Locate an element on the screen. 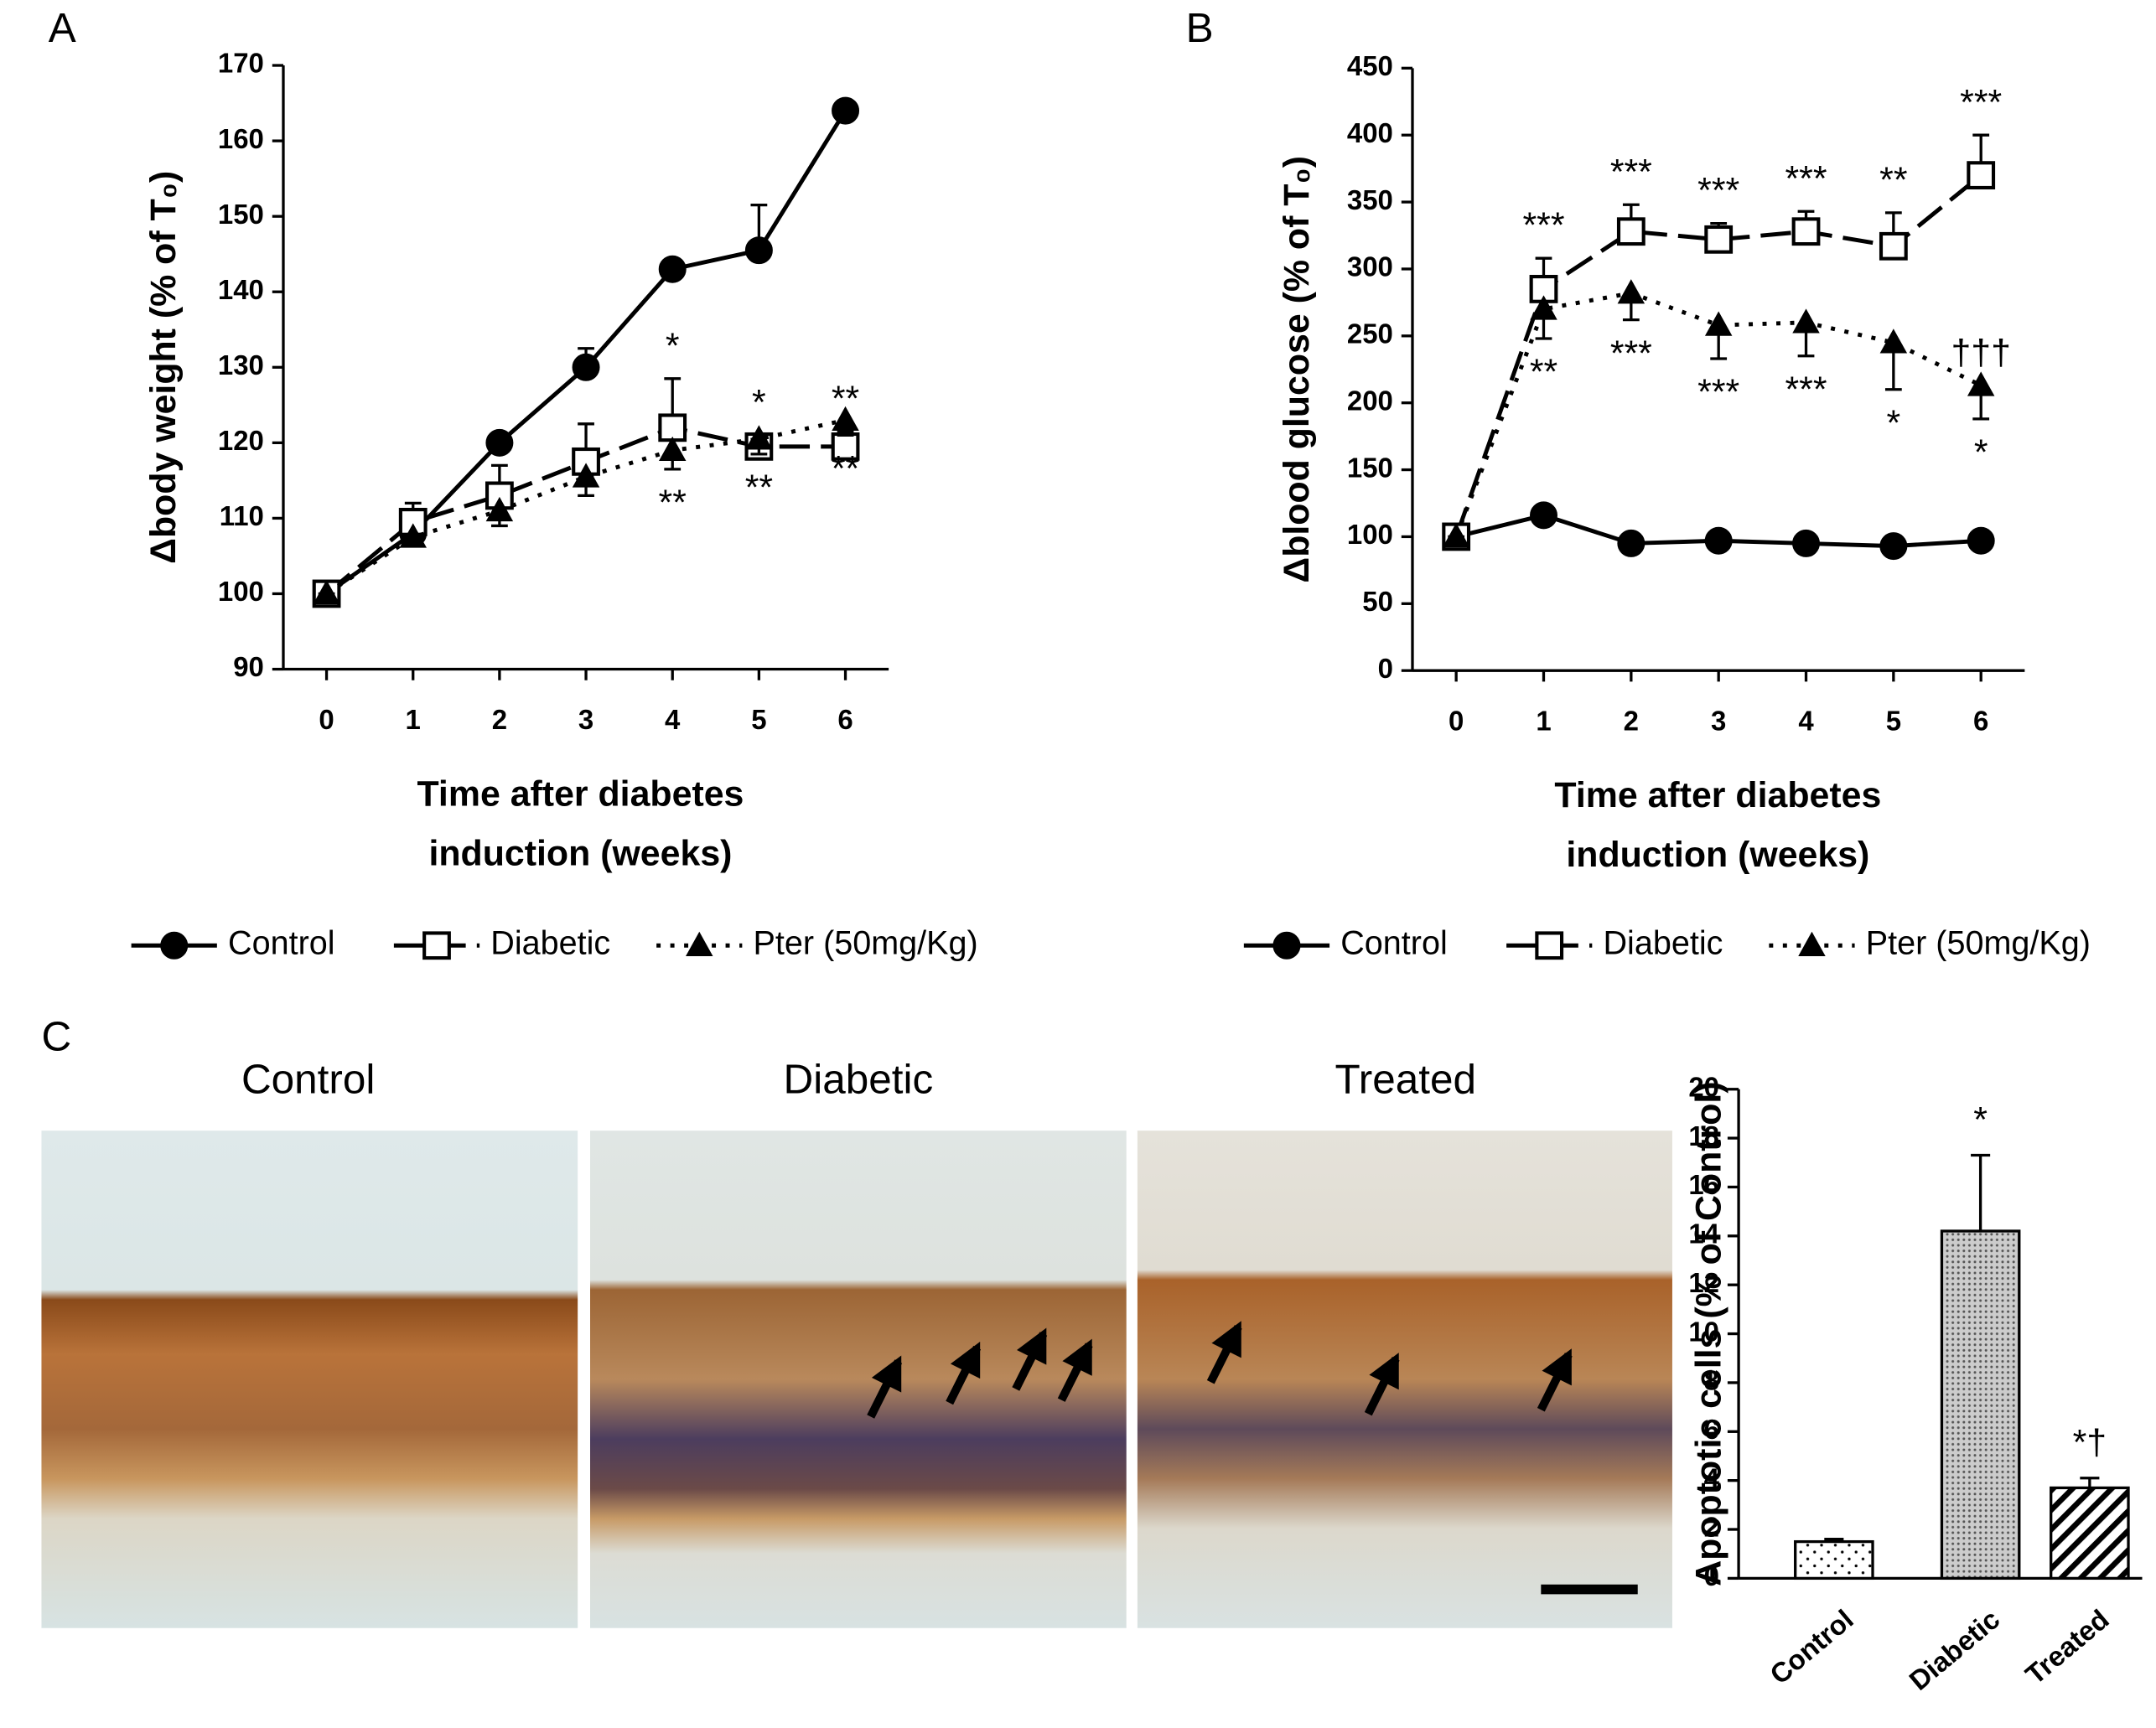  y-tick-label: 400 is located at coordinates (1370, 132).